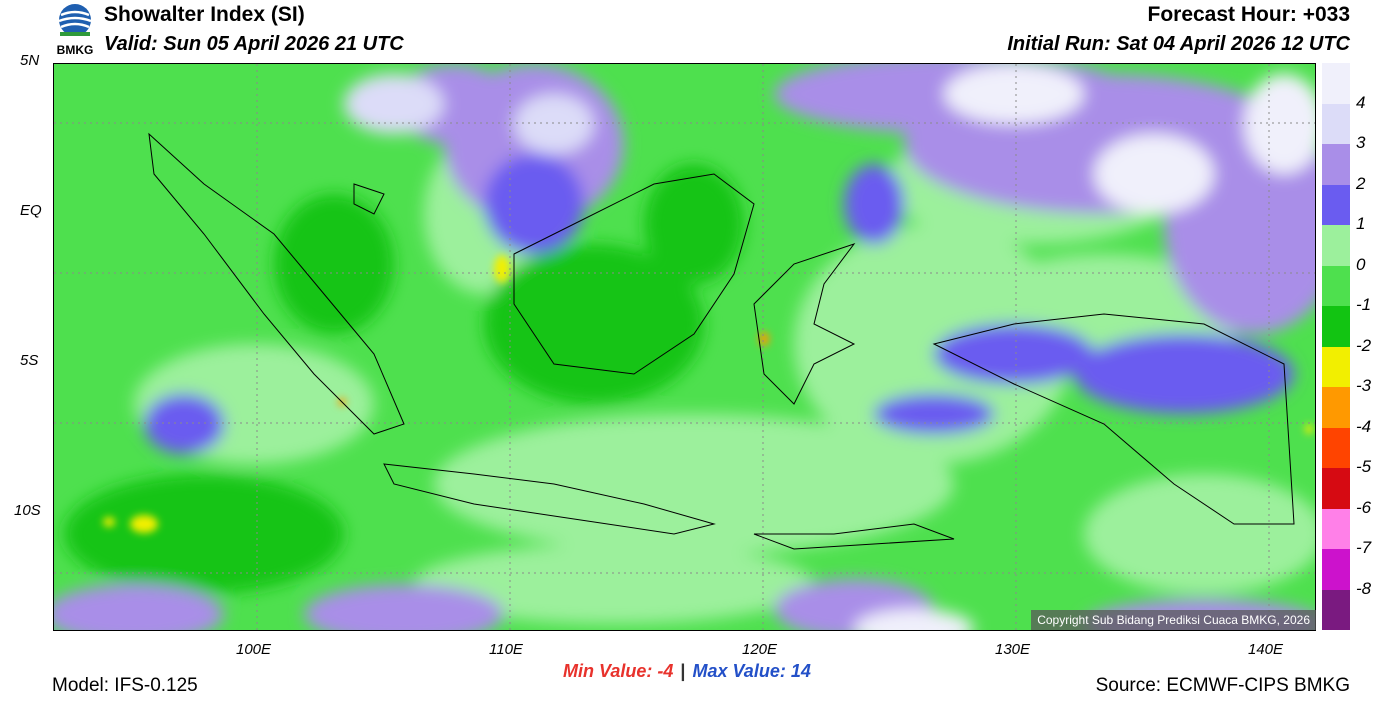 The image size is (1400, 709). I want to click on colorbar-label: -5, so click(1364, 466).